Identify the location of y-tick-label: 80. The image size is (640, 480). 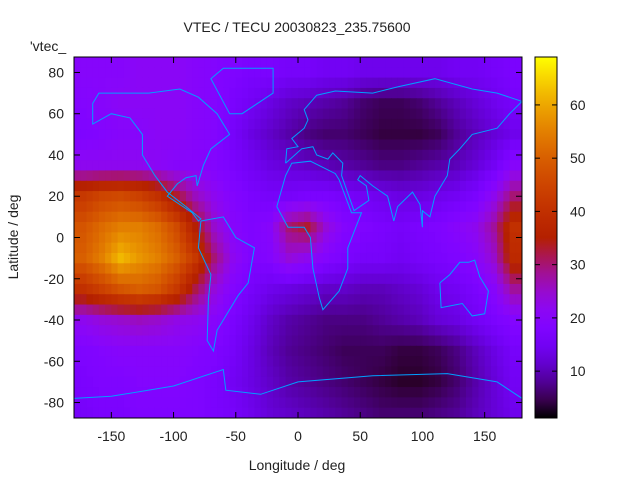
(56, 72).